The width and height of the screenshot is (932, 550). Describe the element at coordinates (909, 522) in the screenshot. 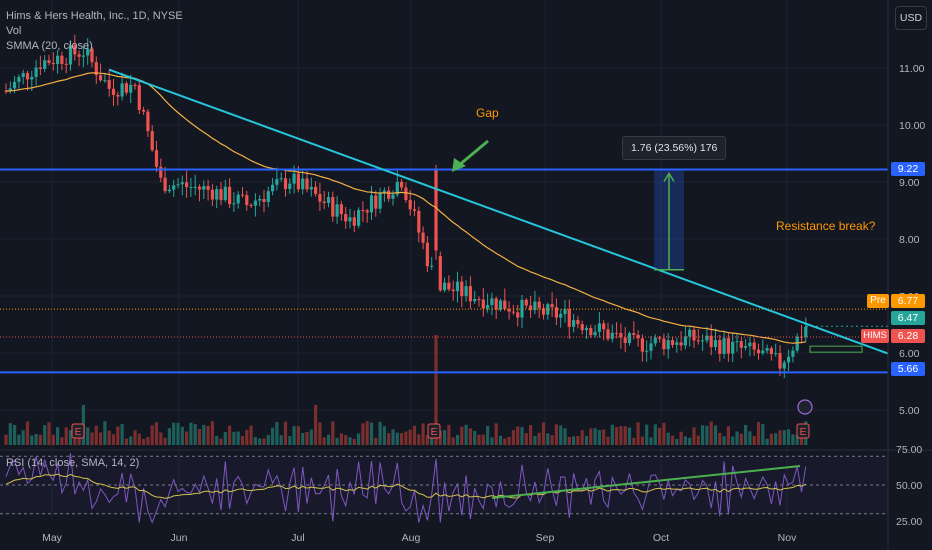

I see `rsi-tick-label: 25.00` at that location.